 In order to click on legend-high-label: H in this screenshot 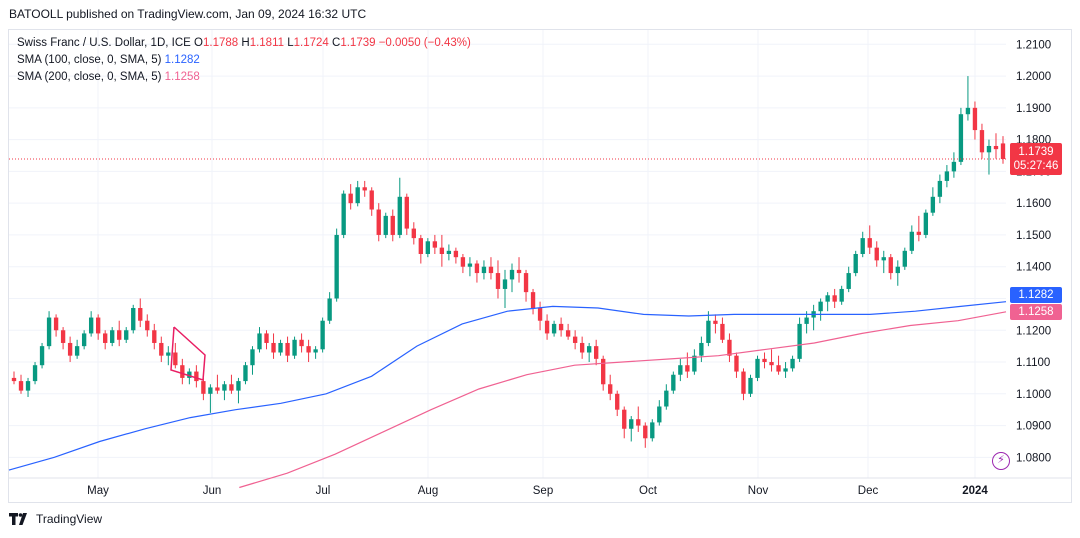, I will do `click(245, 43)`.